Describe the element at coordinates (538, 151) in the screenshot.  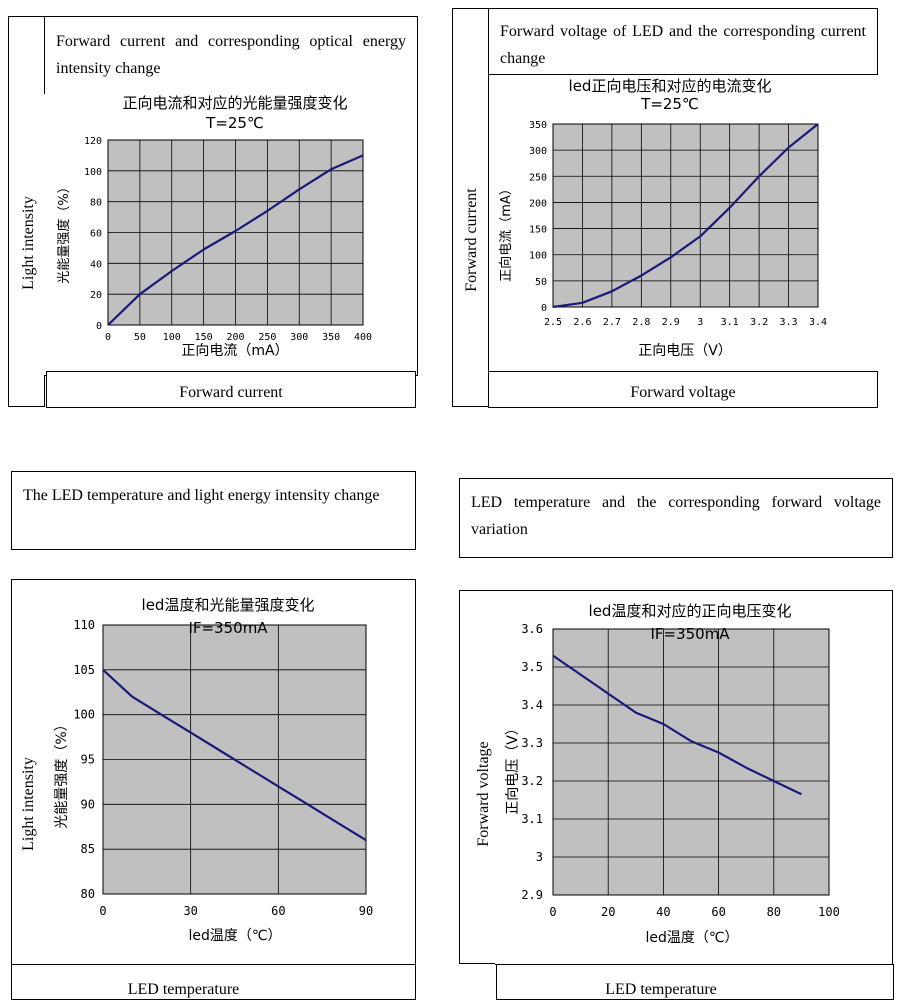
I see `y-tick-label: 300` at that location.